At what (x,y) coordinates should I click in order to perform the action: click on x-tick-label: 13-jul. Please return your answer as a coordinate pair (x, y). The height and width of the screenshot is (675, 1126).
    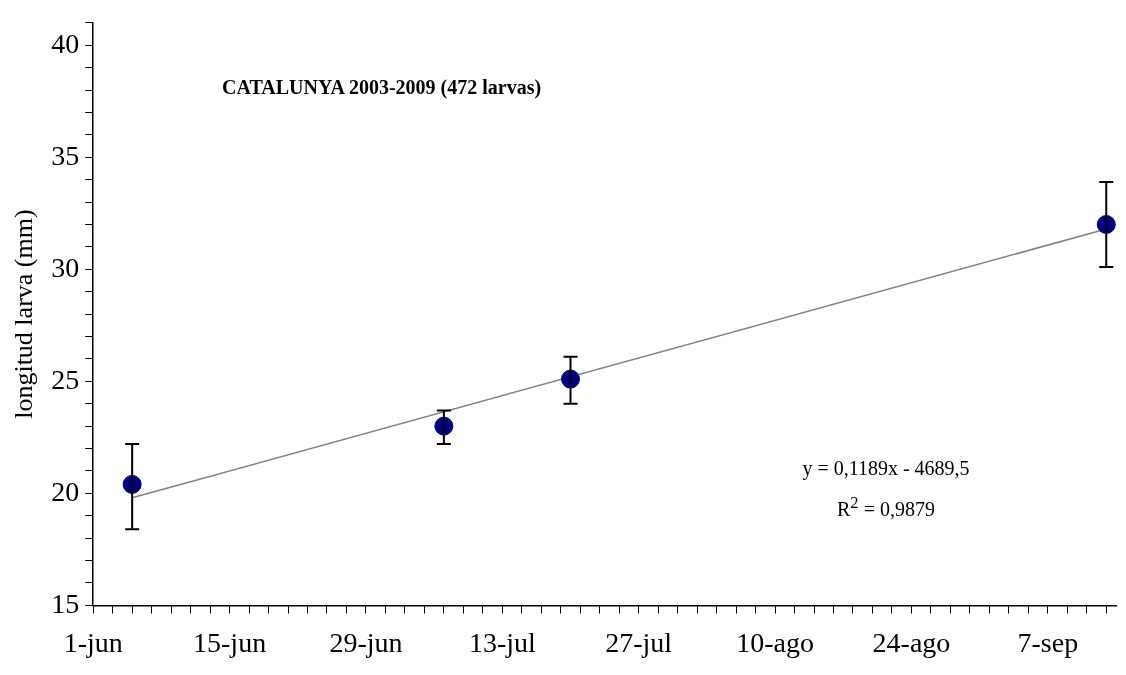
    Looking at the image, I should click on (502, 642).